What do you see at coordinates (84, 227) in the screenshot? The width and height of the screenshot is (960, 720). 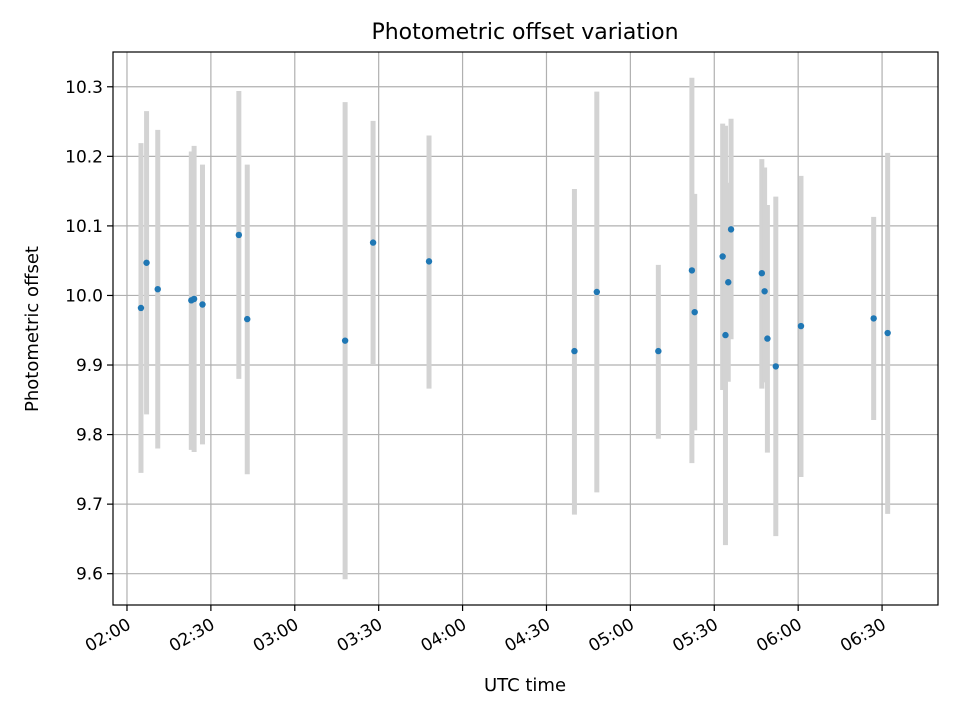 I see `y-tick-label: 10.1` at bounding box center [84, 227].